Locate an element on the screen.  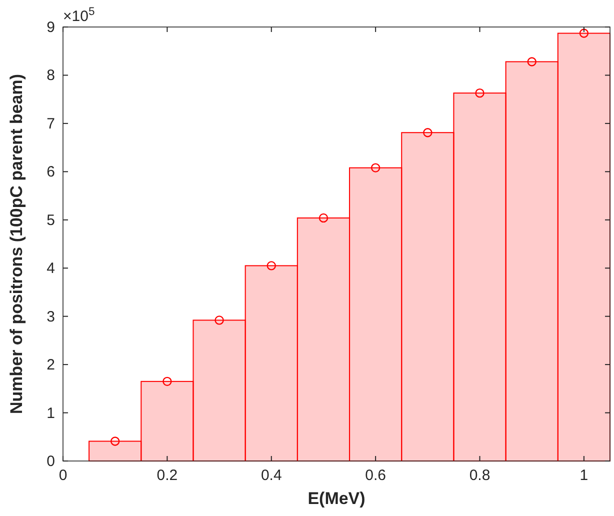
x-axis-title: E(MeV) is located at coordinates (337, 498).